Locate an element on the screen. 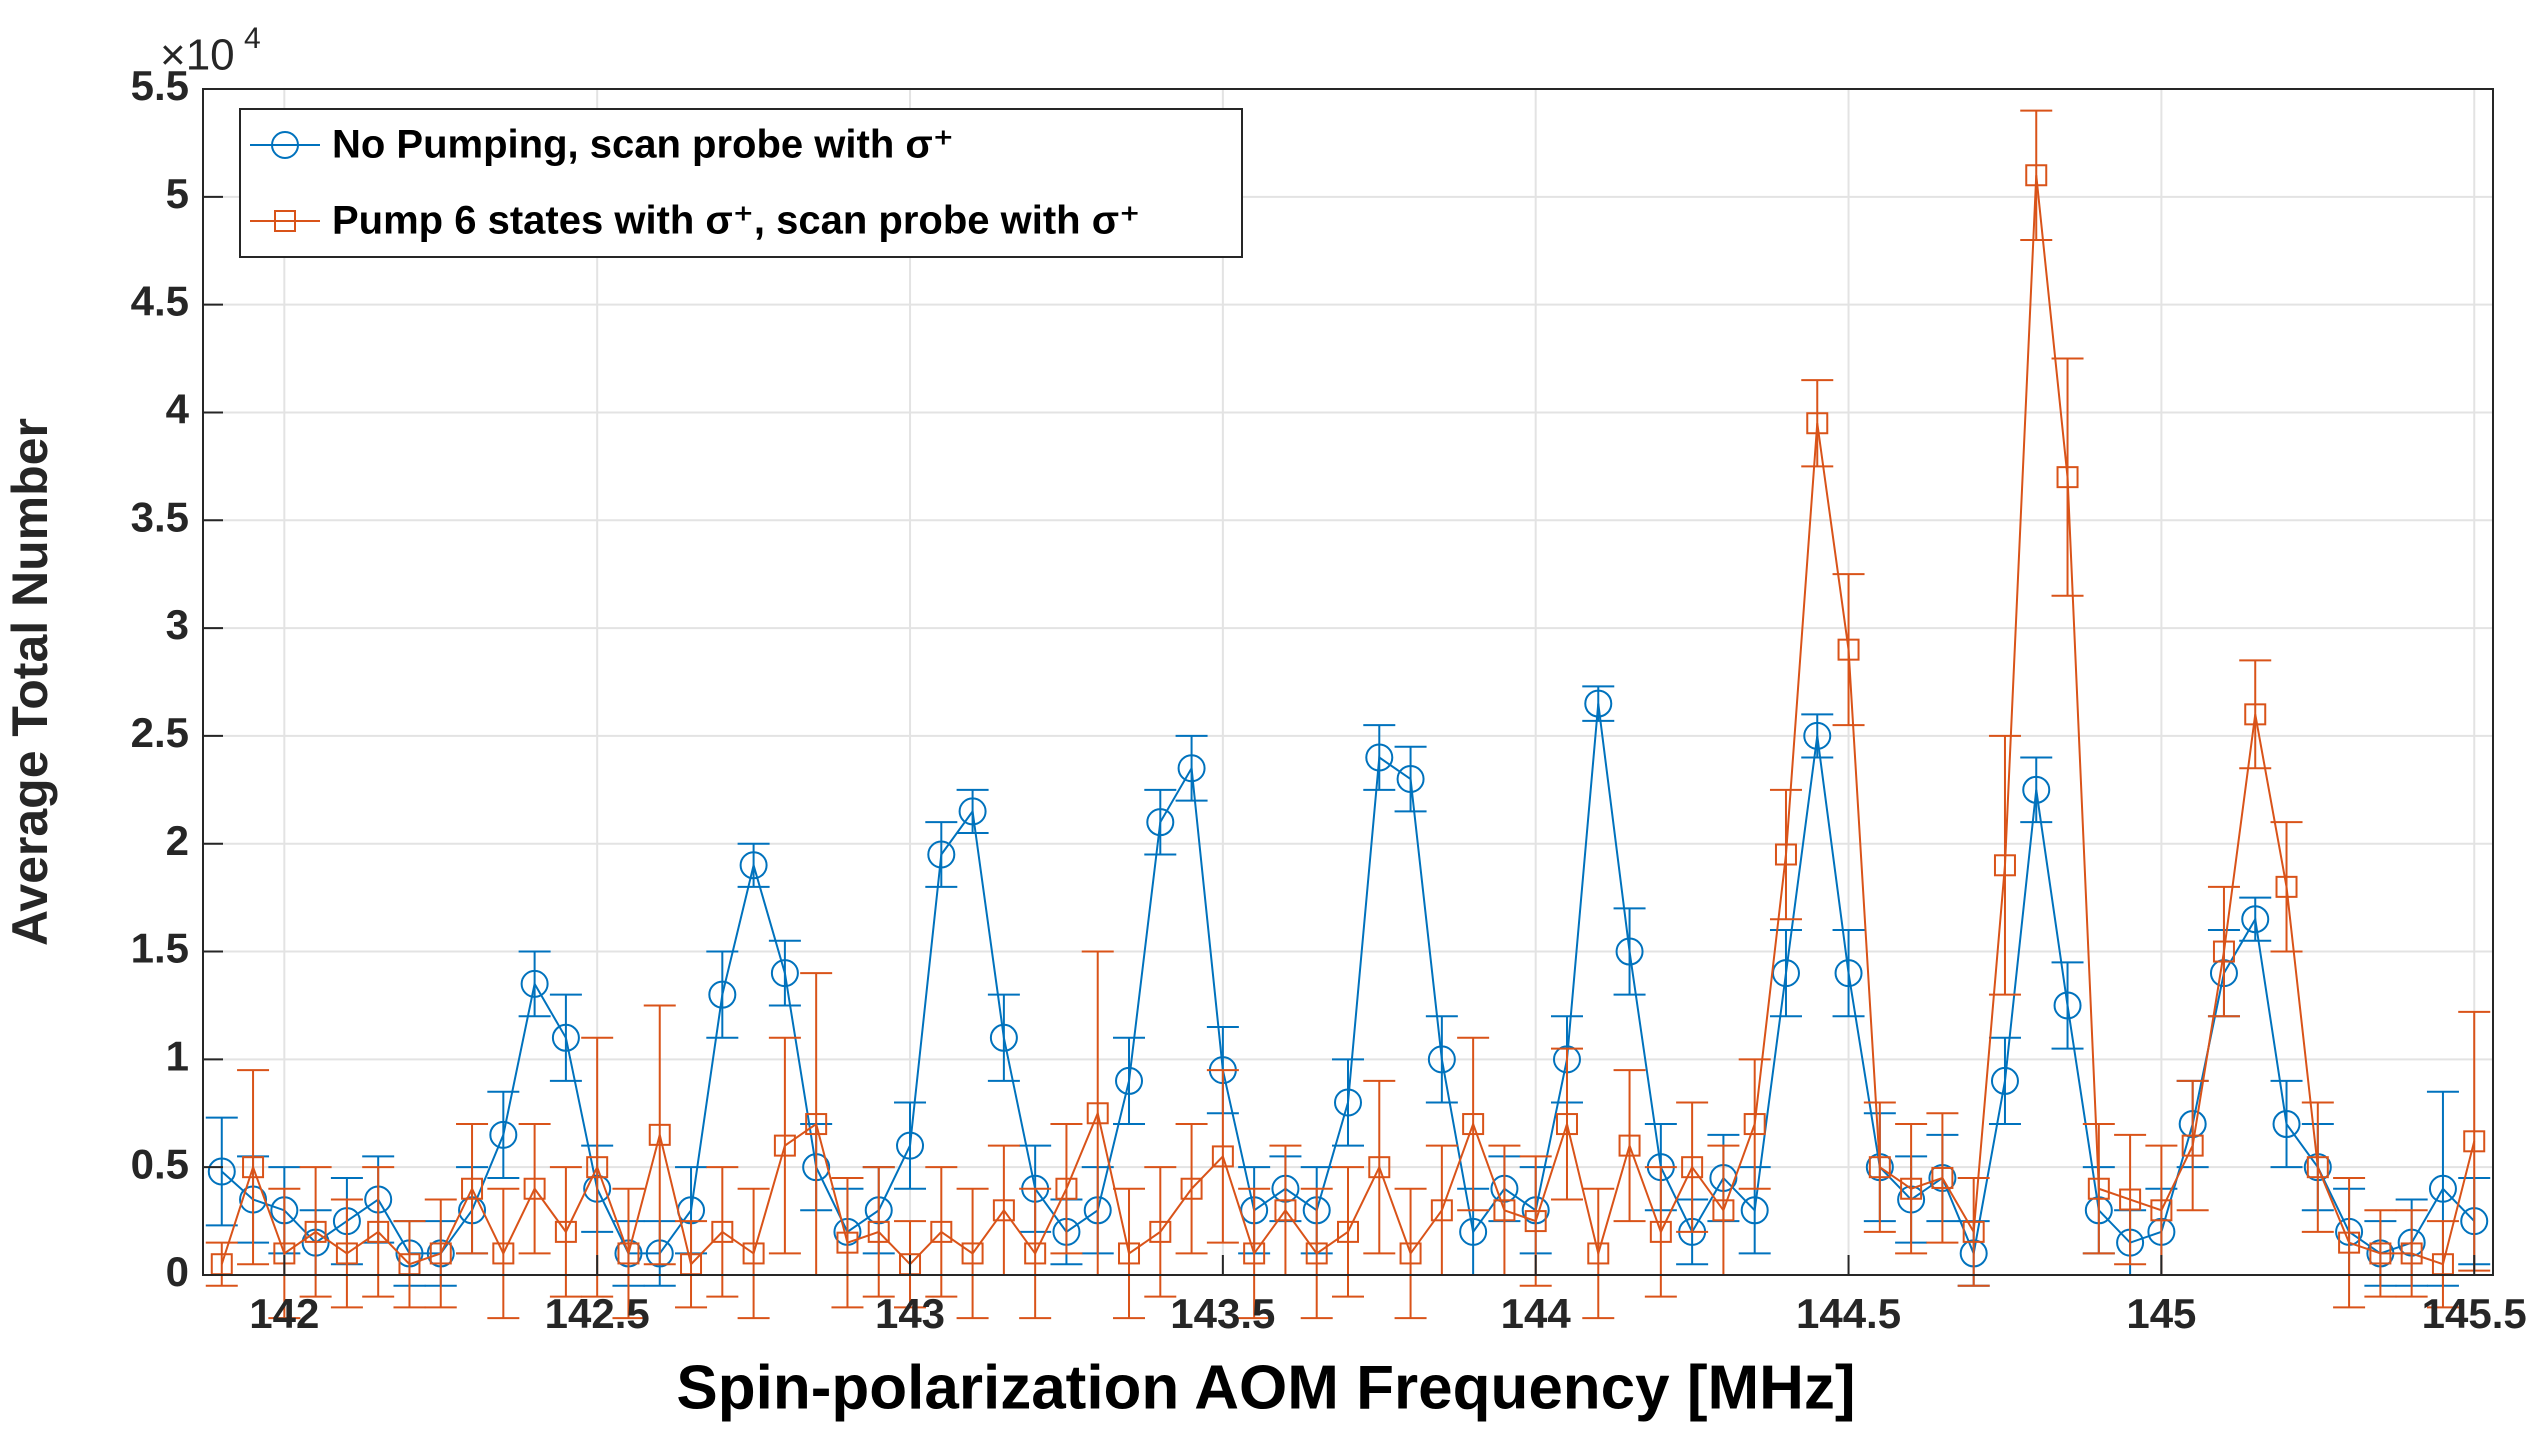 This screenshot has width=2533, height=1429. x-tick-label: 142.5 is located at coordinates (597, 1313).